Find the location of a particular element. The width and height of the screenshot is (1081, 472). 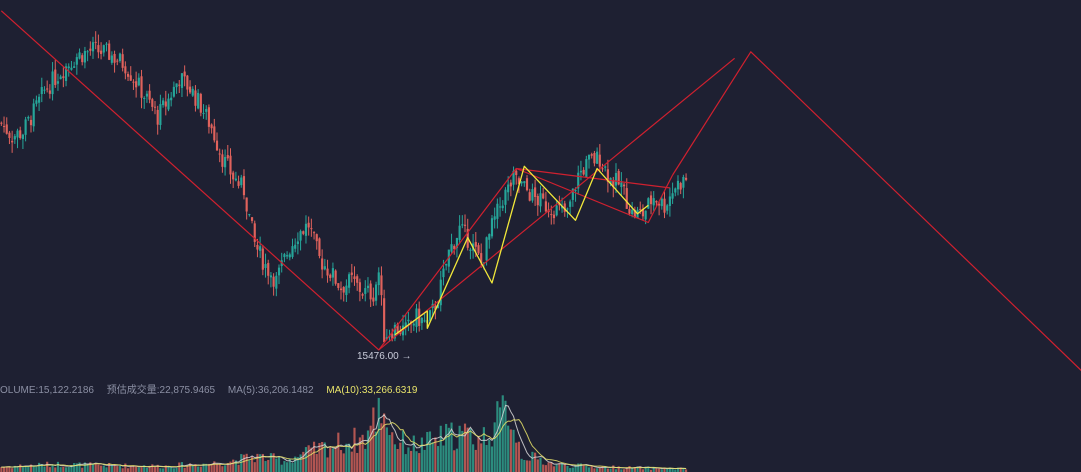

low-price-annotation: 15476.00 → is located at coordinates (384, 357).